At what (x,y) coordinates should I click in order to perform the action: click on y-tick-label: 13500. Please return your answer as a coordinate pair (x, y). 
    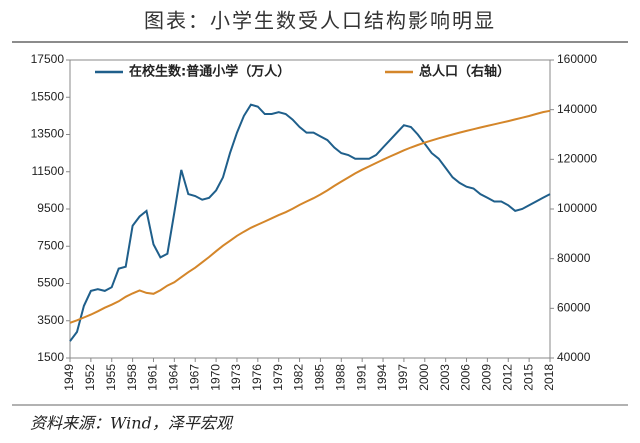
    Looking at the image, I should click on (48, 134).